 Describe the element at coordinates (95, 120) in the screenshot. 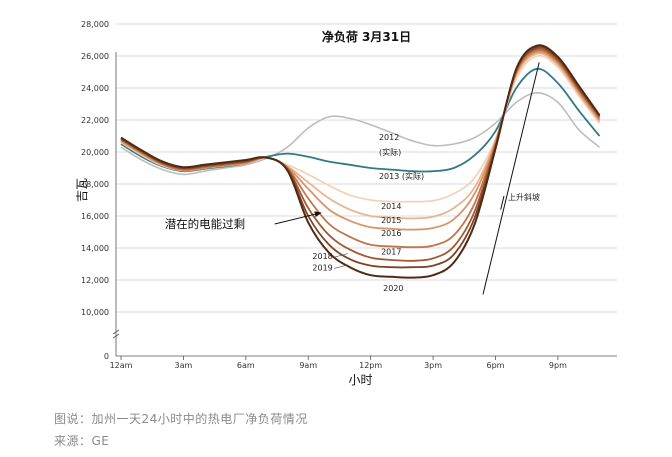

I see `y-tick-label: 22,000` at that location.